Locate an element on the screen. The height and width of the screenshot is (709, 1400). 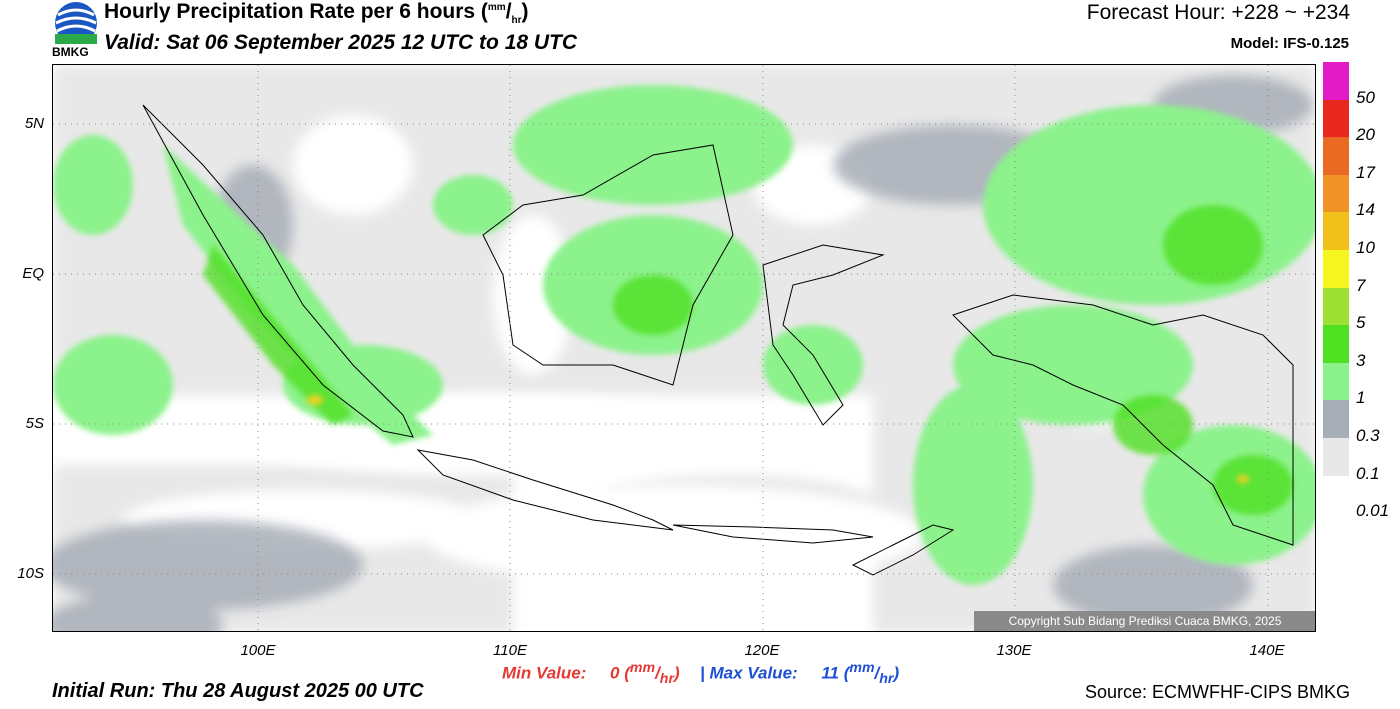
max-unit-sup: mm is located at coordinates (862, 668).